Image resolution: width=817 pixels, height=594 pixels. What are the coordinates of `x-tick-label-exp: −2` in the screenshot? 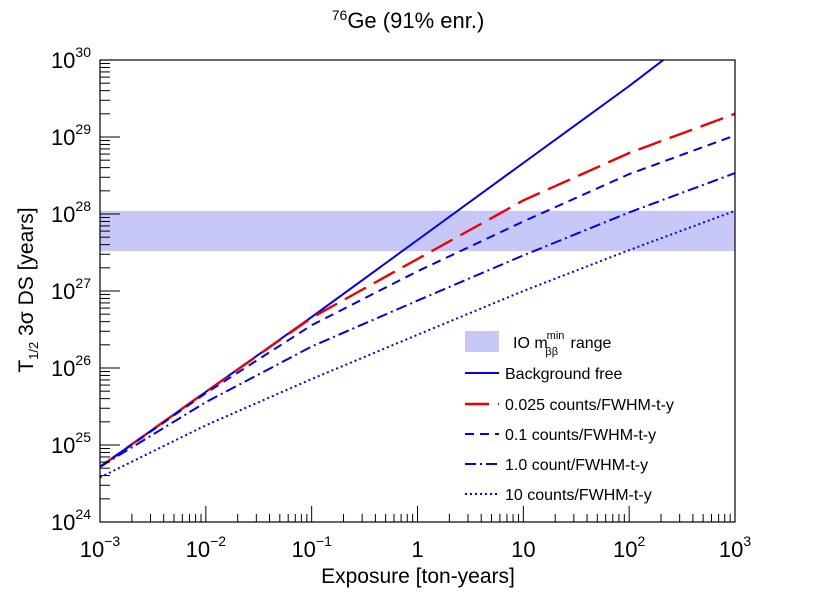 It's located at (218, 541).